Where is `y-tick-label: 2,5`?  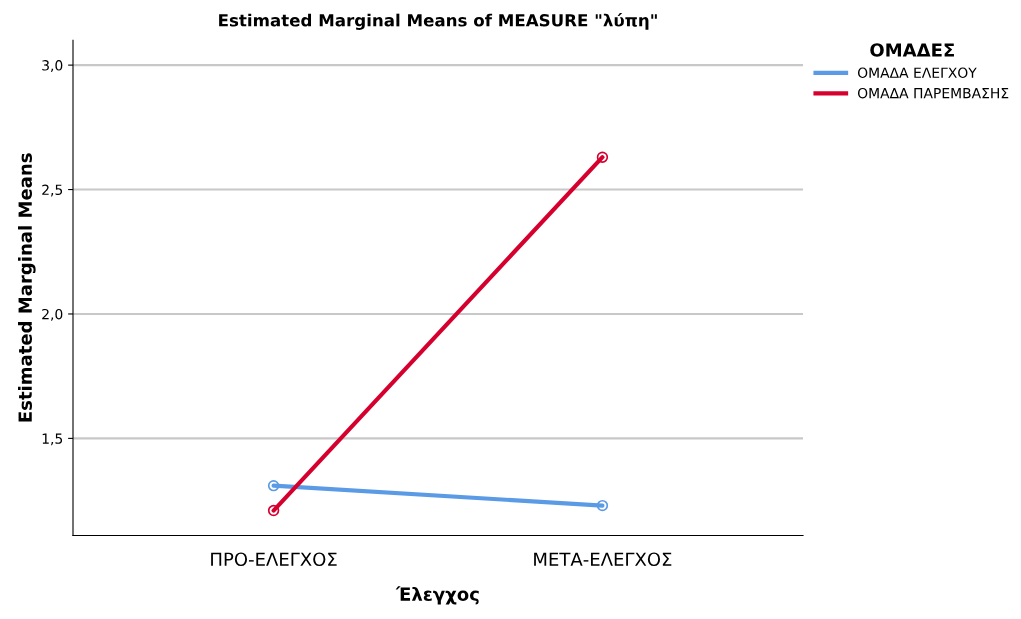 y-tick-label: 2,5 is located at coordinates (52, 190).